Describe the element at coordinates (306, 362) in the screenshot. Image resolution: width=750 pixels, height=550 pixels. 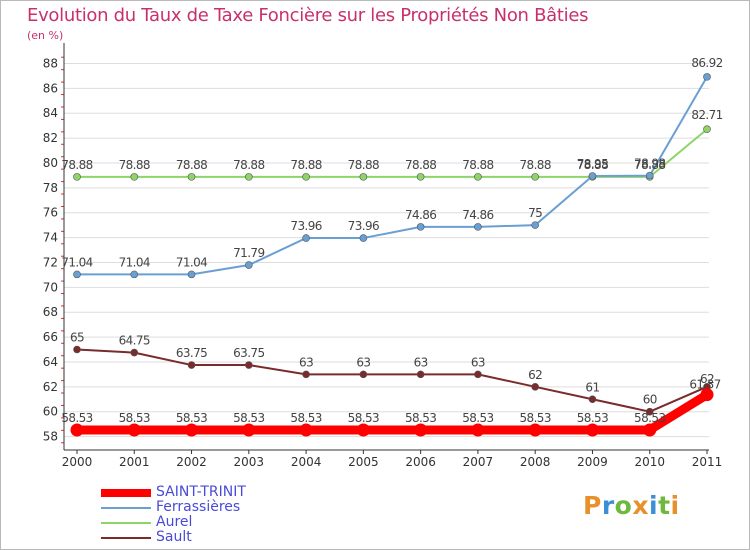
I see `data-label: 63` at that location.